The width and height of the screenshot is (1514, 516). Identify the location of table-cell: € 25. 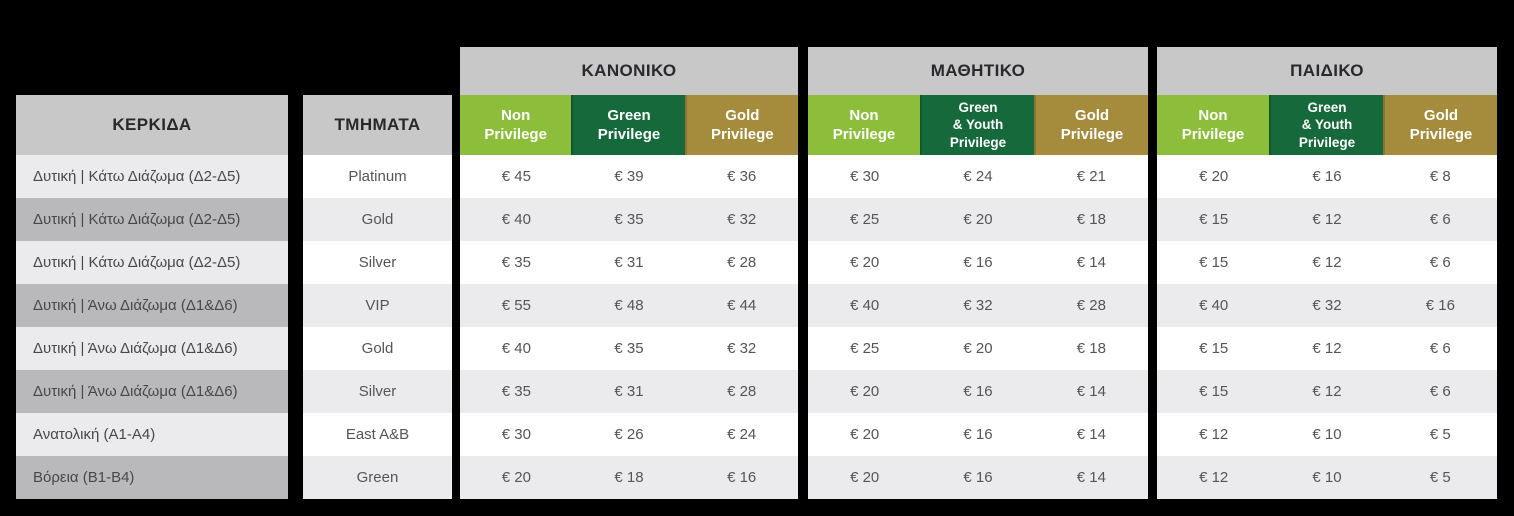
(865, 219).